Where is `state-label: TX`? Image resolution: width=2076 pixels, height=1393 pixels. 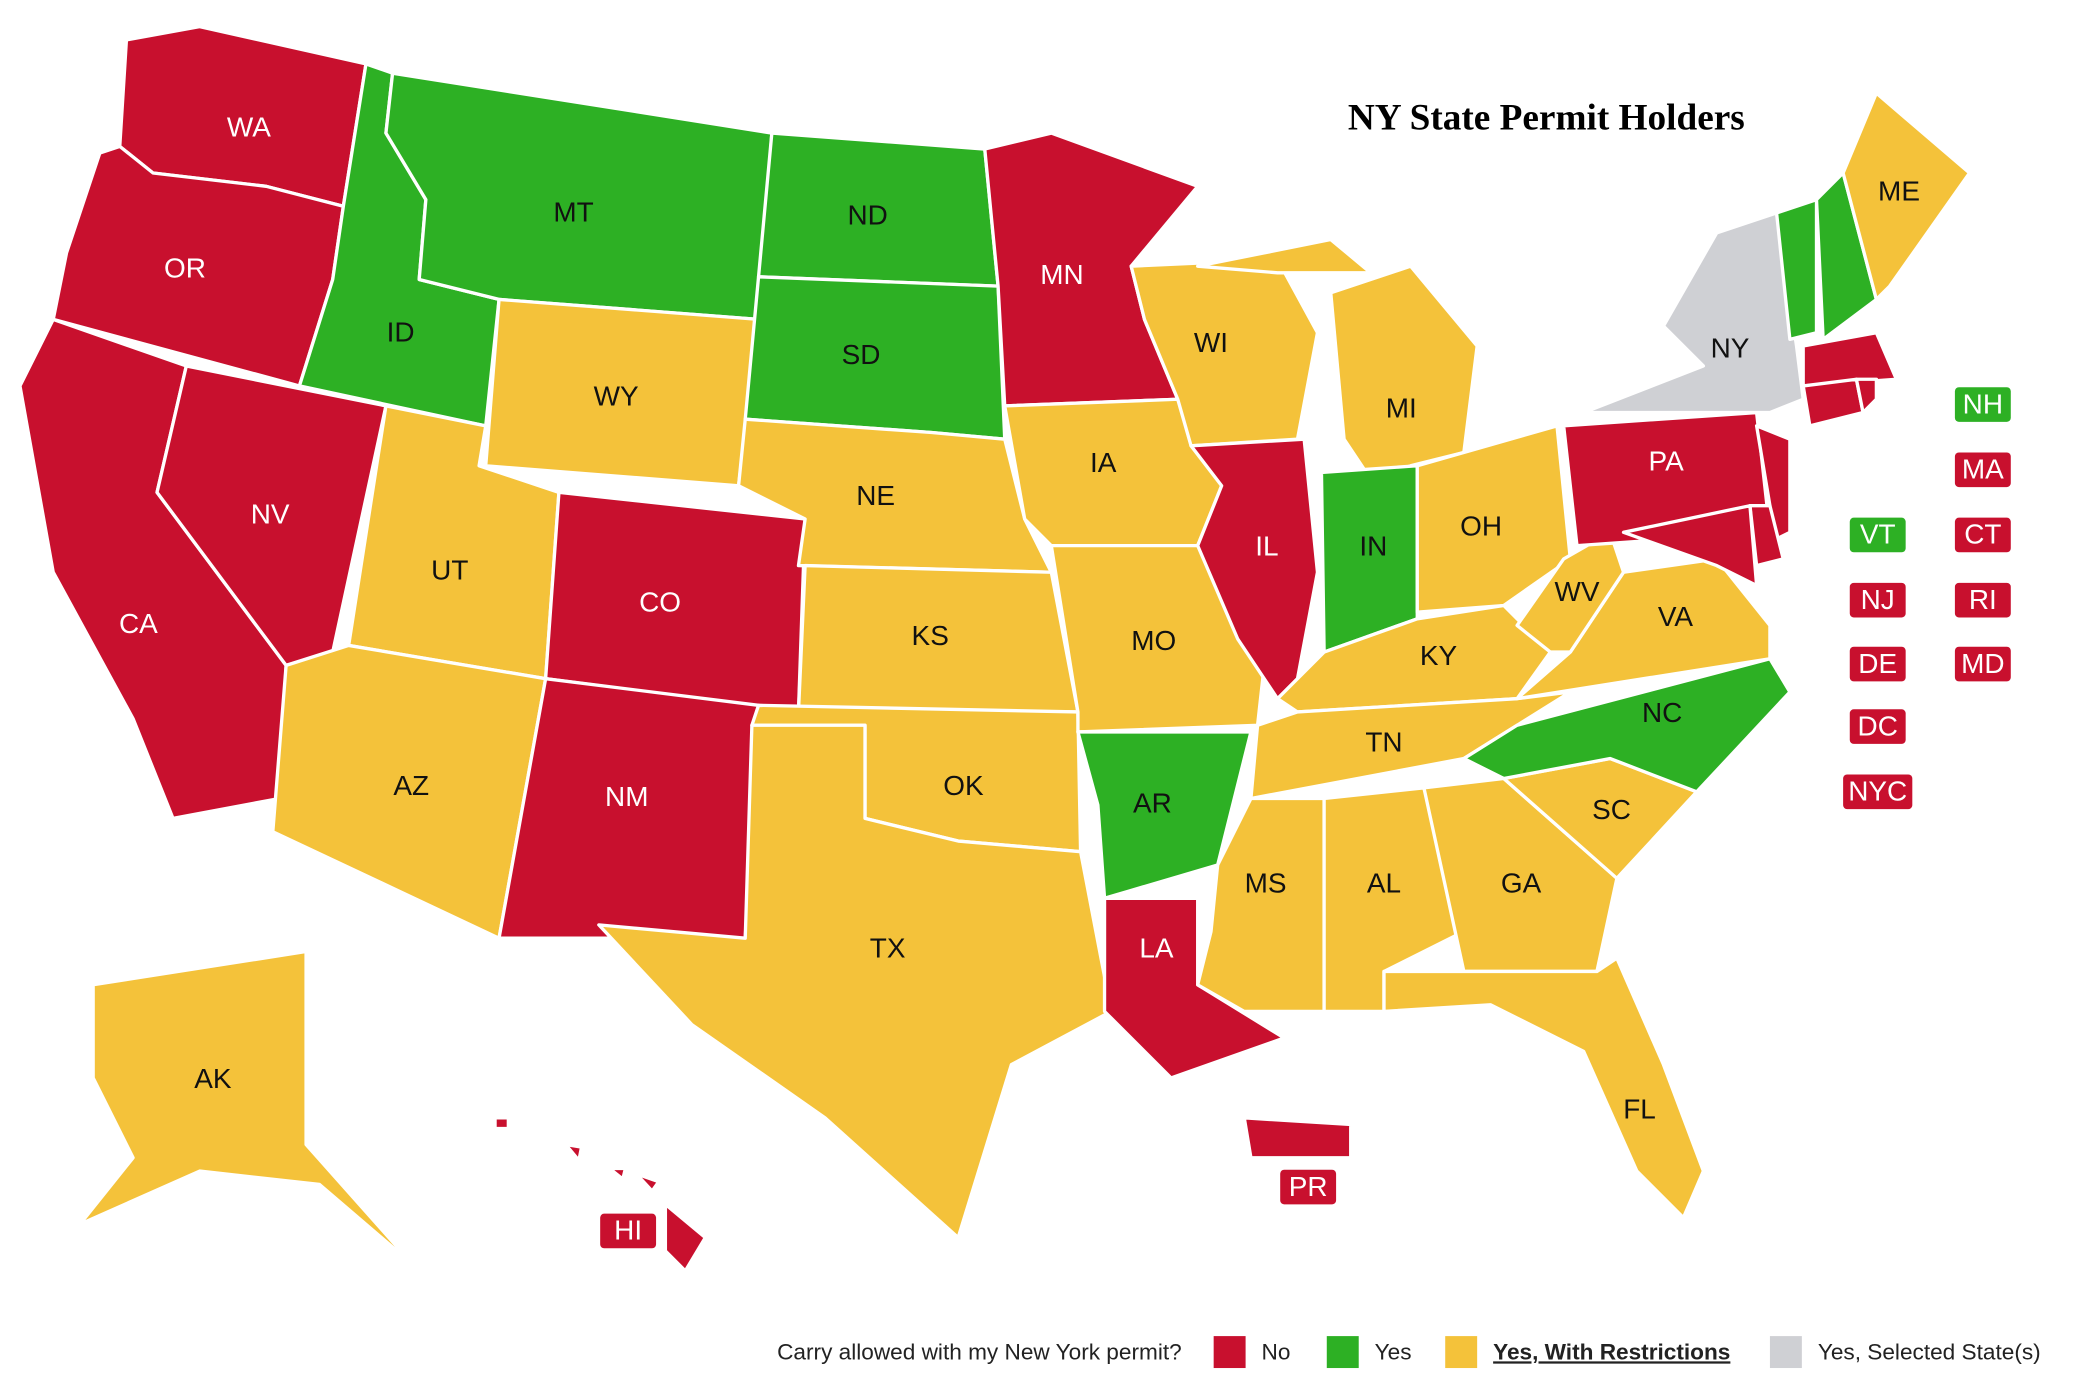
state-label: TX is located at coordinates (888, 948).